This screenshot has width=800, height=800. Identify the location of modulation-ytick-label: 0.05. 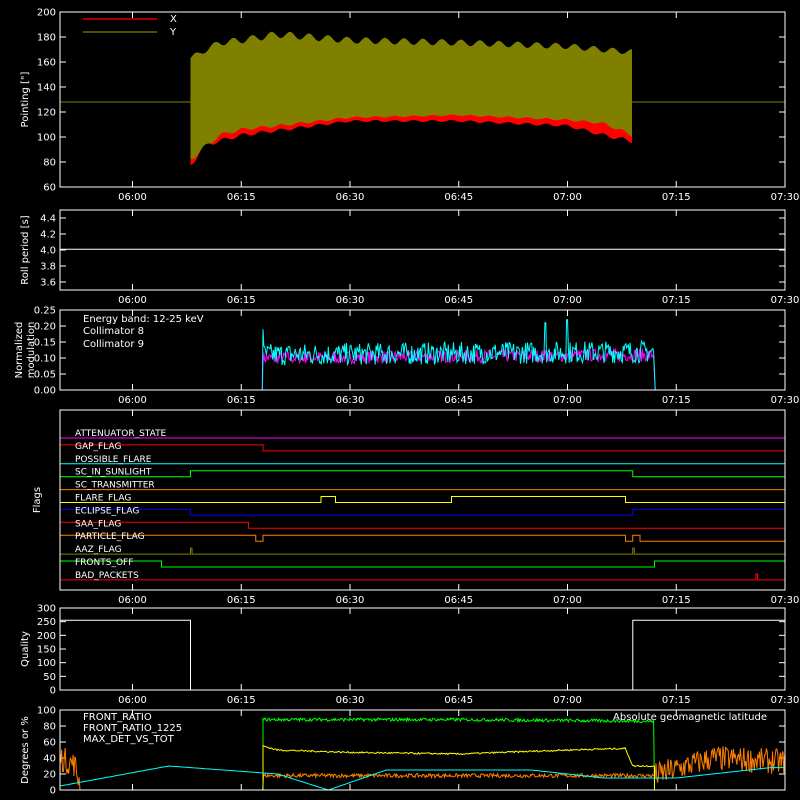
(45, 375).